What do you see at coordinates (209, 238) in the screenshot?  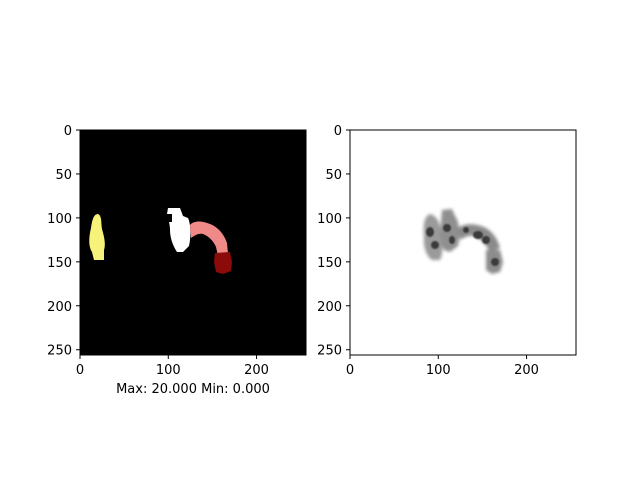 I see `region-pink` at bounding box center [209, 238].